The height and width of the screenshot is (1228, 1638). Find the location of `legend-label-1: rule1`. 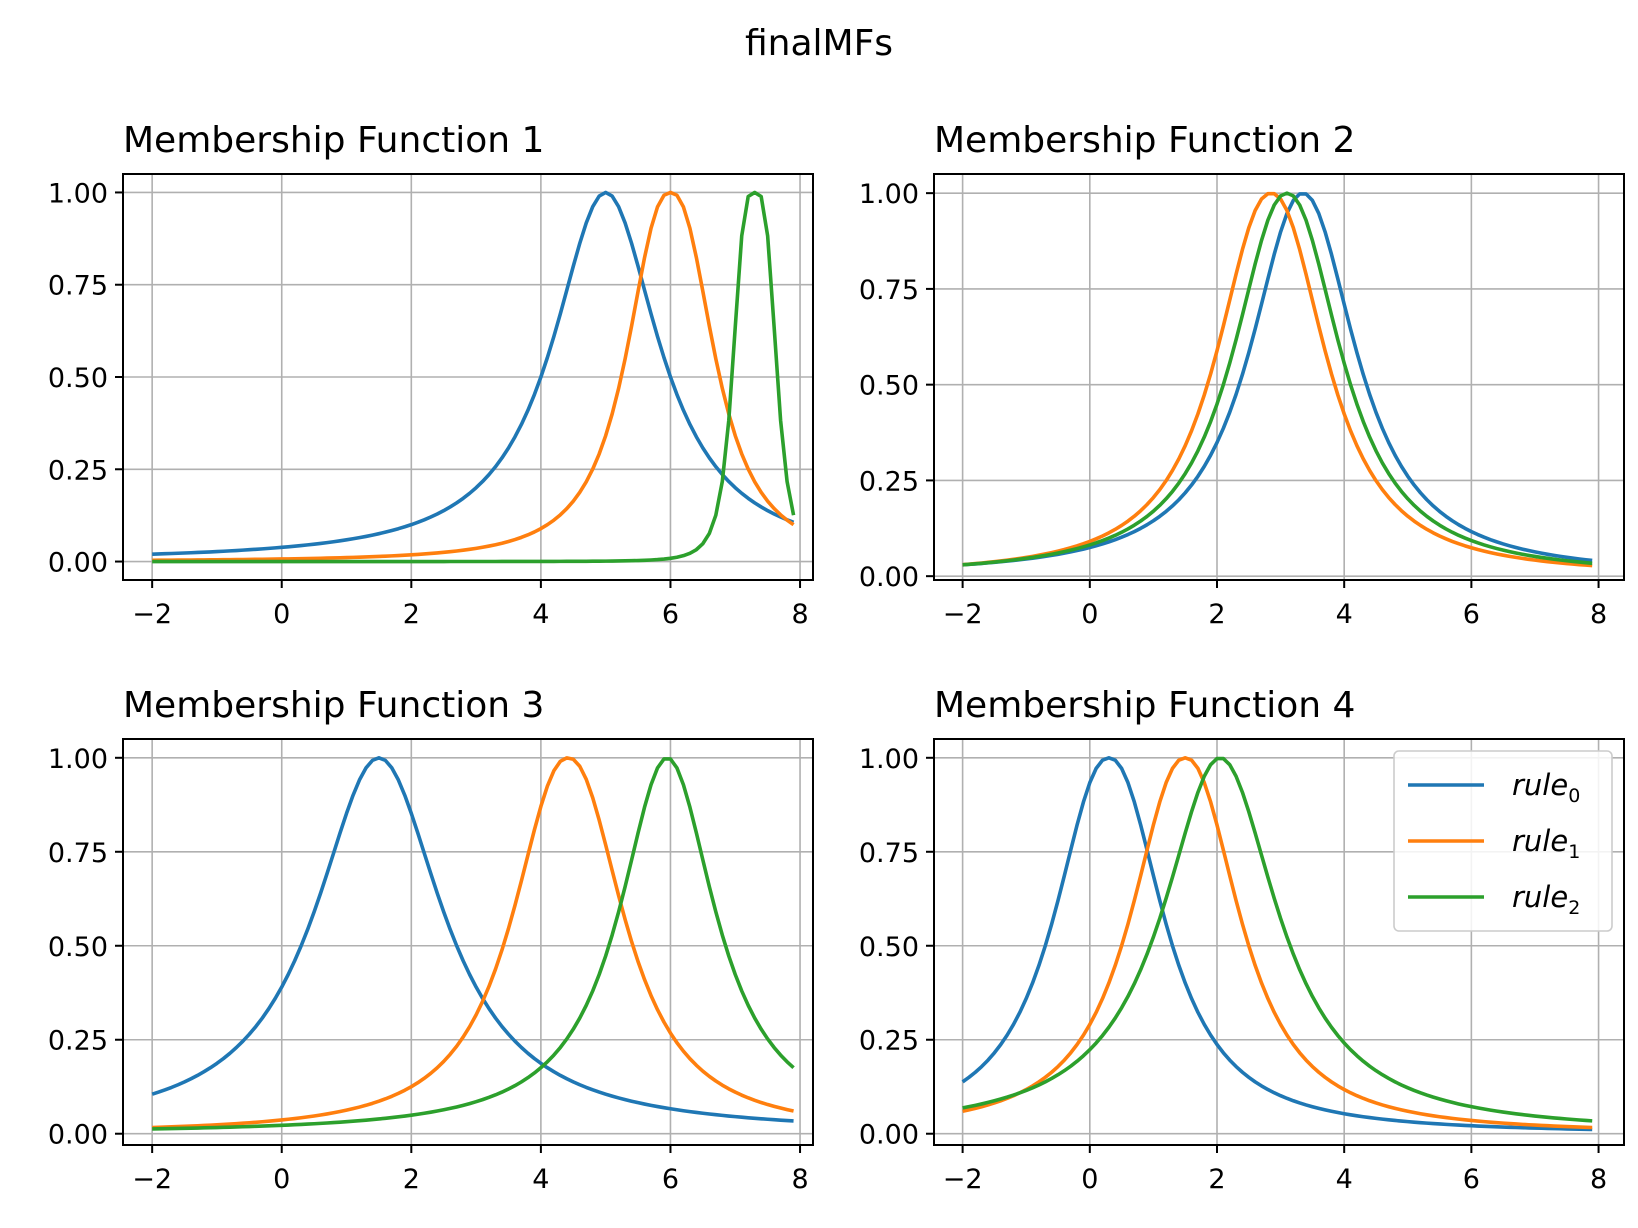

legend-label-1: rule1 is located at coordinates (1546, 843).